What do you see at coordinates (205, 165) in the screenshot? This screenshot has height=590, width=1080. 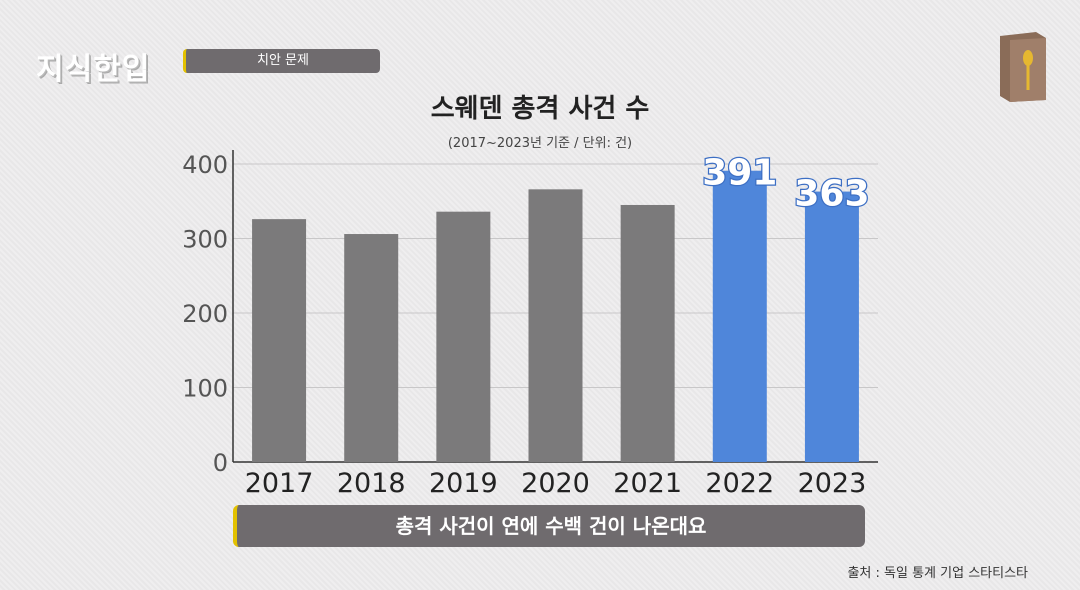 I see `y-tick-label: 400` at bounding box center [205, 165].